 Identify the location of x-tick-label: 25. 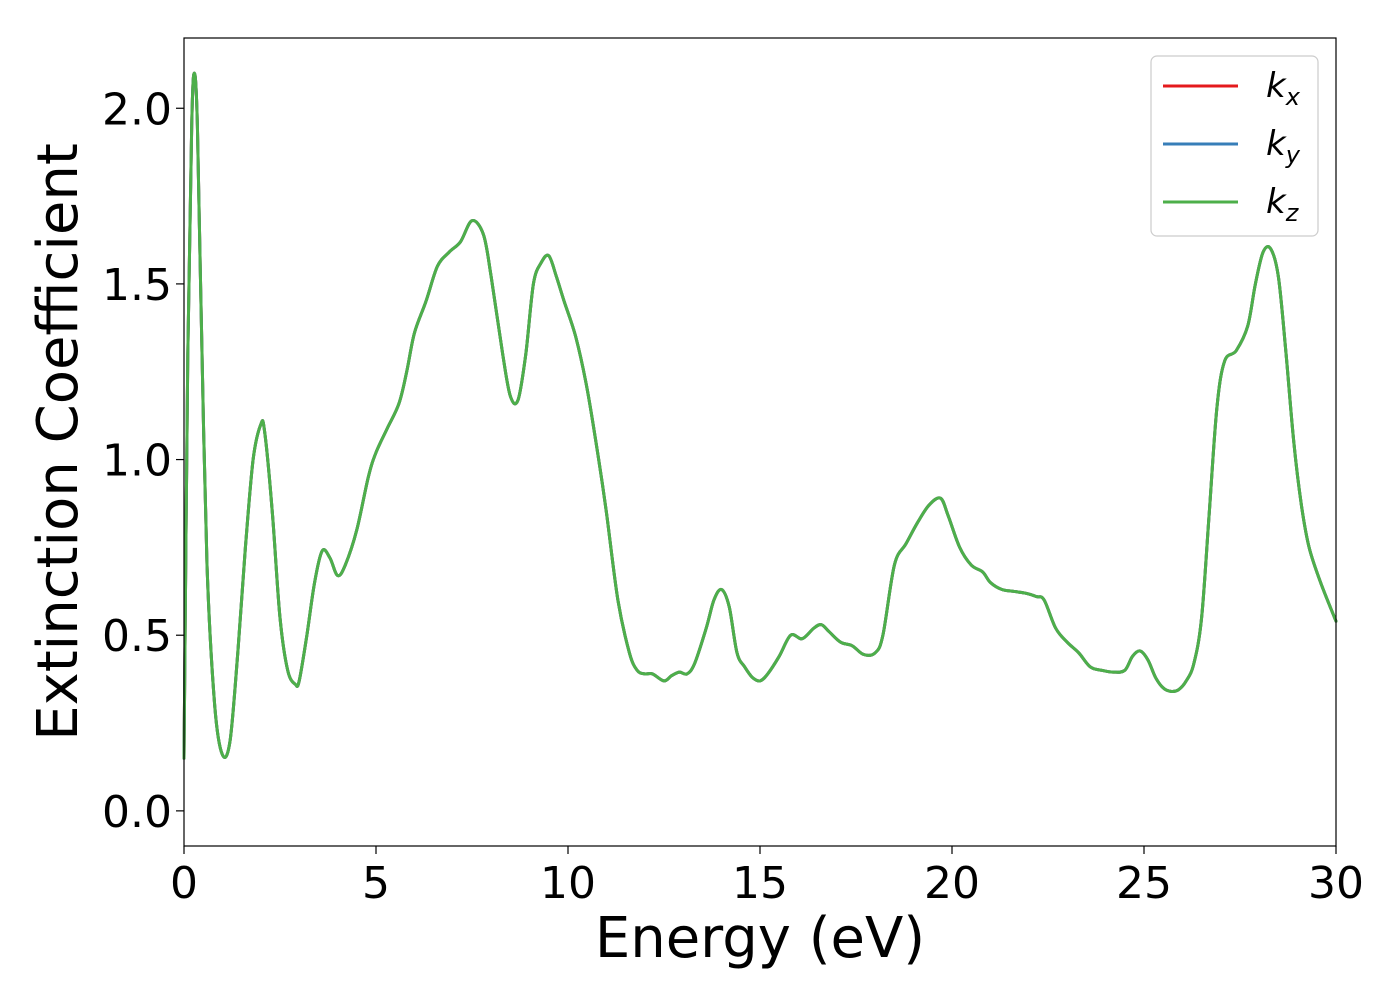
(1144, 883).